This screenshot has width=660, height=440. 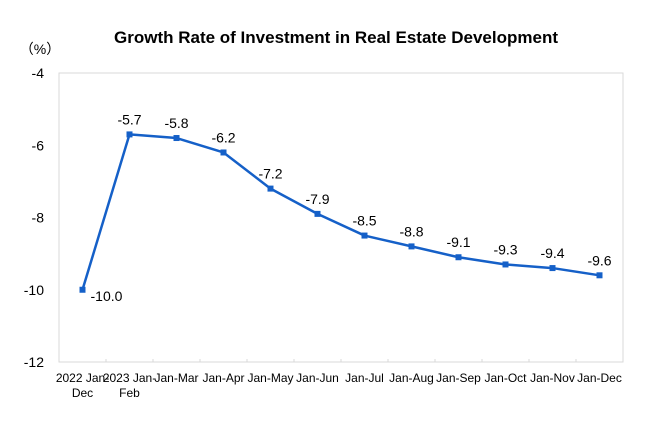 What do you see at coordinates (505, 249) in the screenshot?
I see `data-label: -9.3` at bounding box center [505, 249].